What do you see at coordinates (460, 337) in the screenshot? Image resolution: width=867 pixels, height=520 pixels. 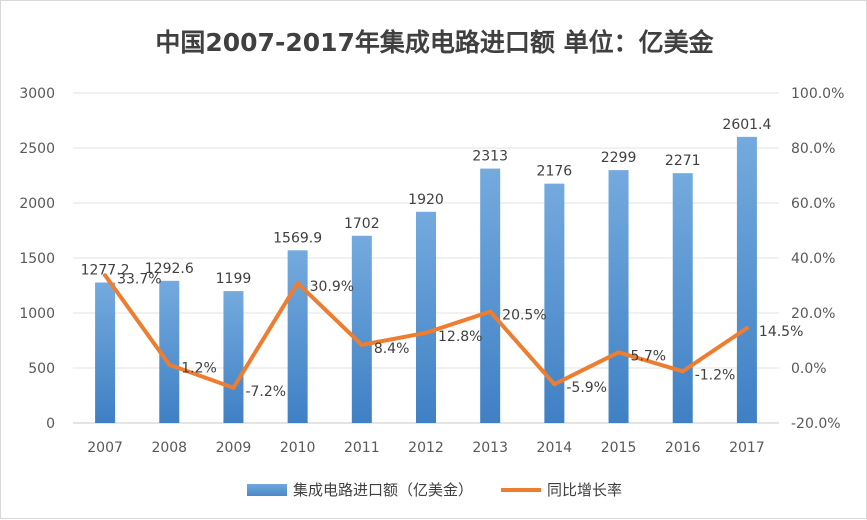 I see `line-data-label: 12.8%` at bounding box center [460, 337].